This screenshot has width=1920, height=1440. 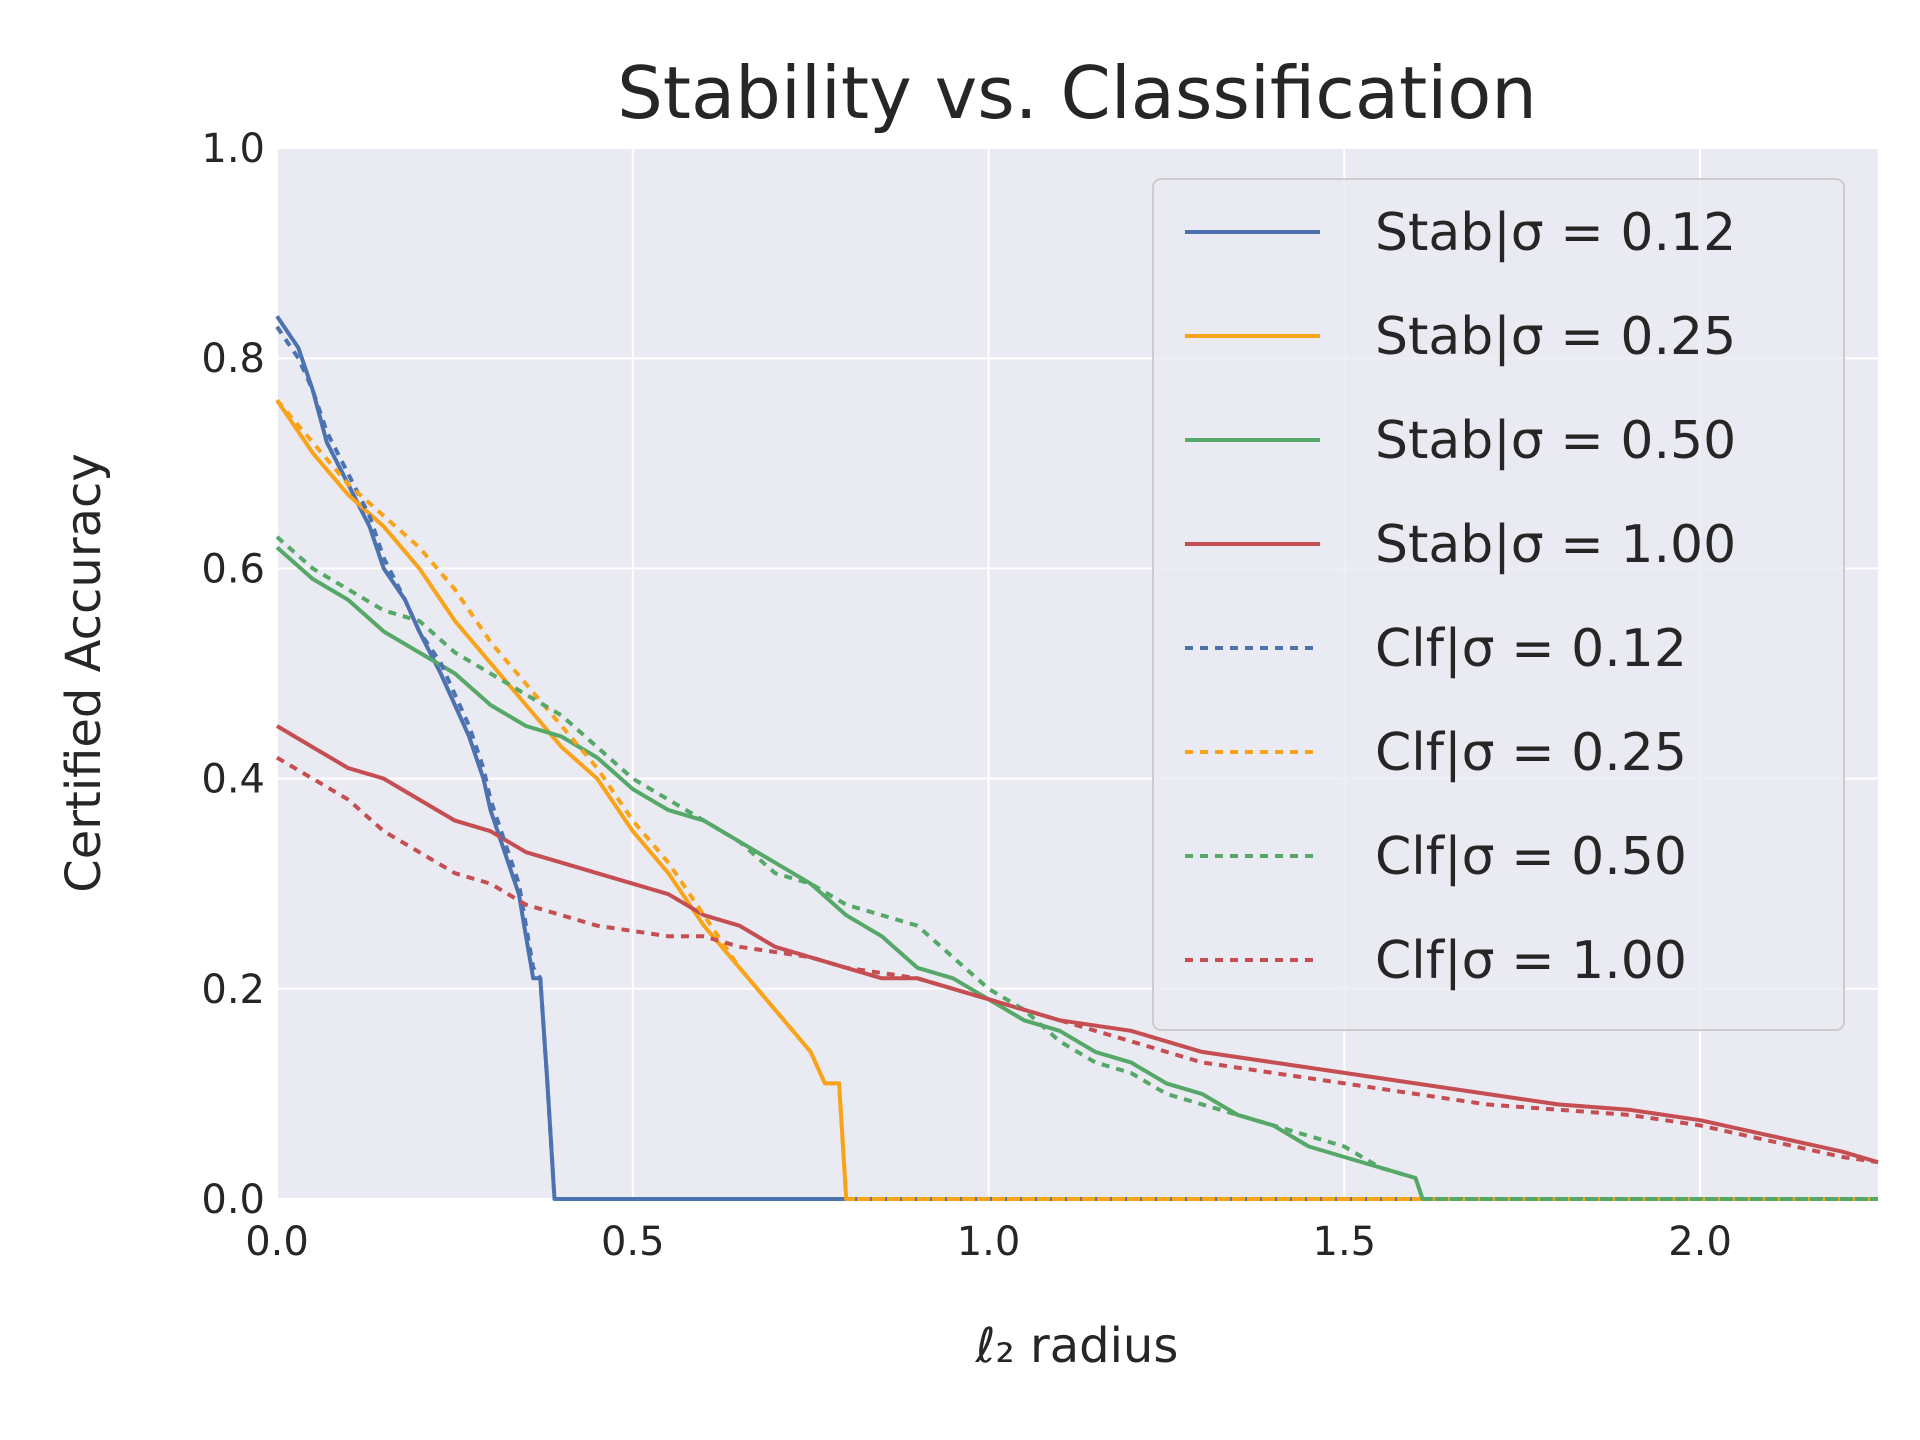 I want to click on legend-label: Stab|σ = 0.12, so click(x=1555, y=233).